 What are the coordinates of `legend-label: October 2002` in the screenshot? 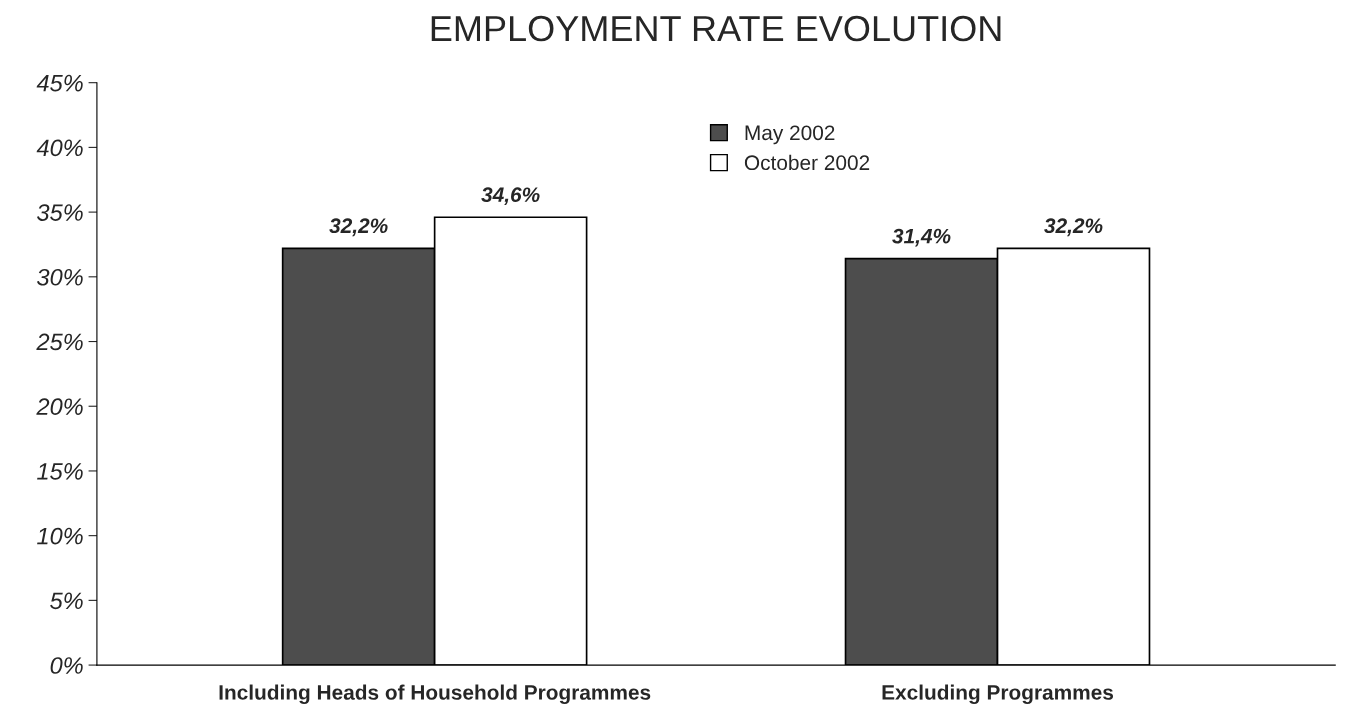 It's located at (807, 162).